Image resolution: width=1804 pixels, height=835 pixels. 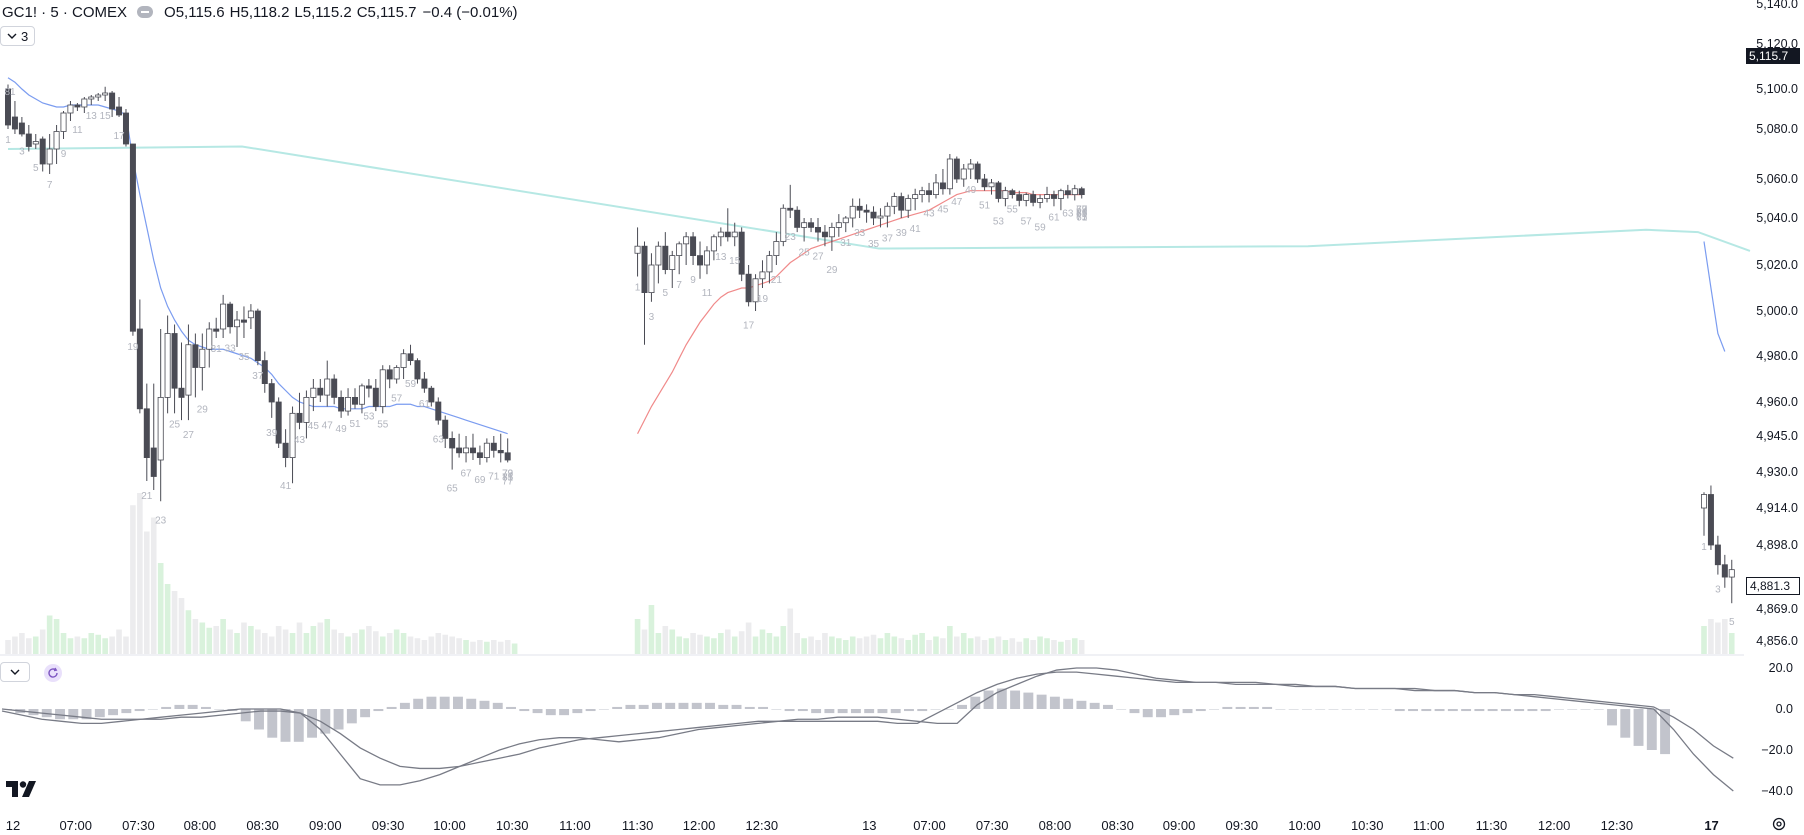 I want to click on symbol-title: GC1! · 5 · COMEX, so click(x=65, y=12).